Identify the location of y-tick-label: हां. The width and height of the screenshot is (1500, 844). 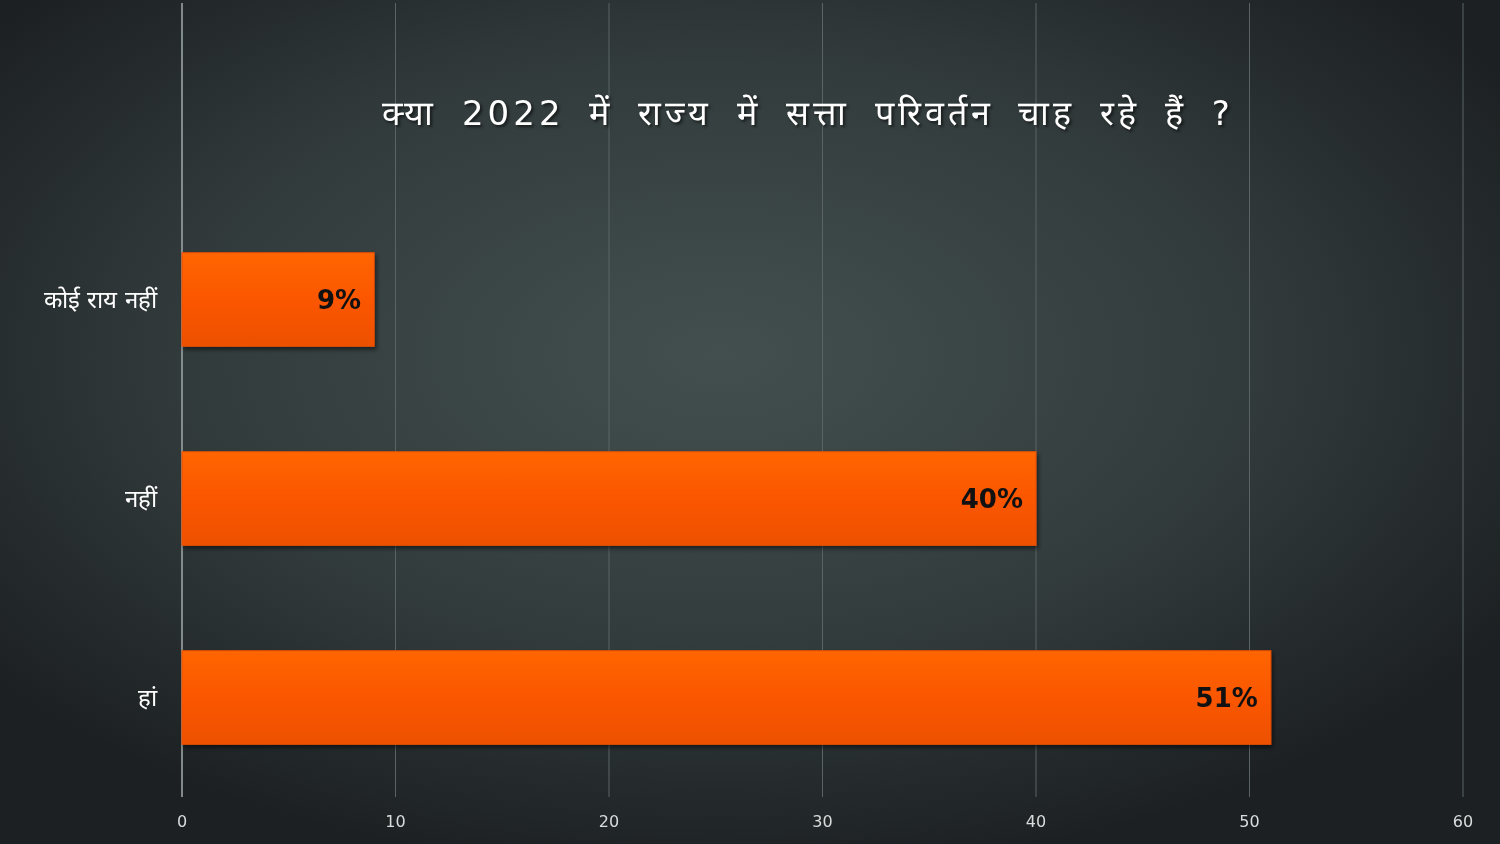
(148, 697).